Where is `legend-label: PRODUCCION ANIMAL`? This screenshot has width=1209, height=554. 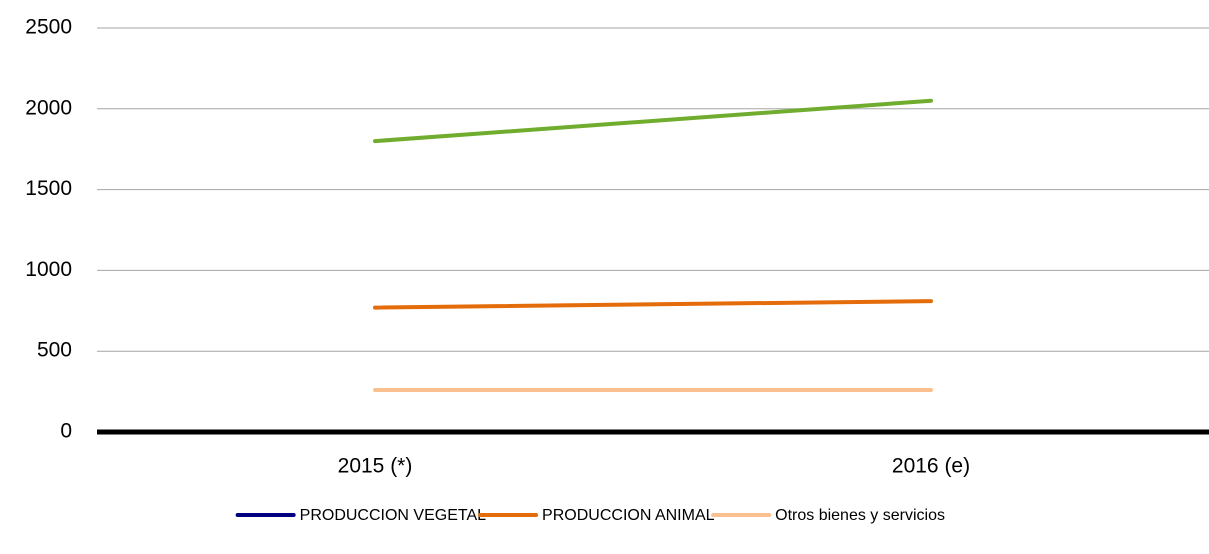
legend-label: PRODUCCION ANIMAL is located at coordinates (628, 515).